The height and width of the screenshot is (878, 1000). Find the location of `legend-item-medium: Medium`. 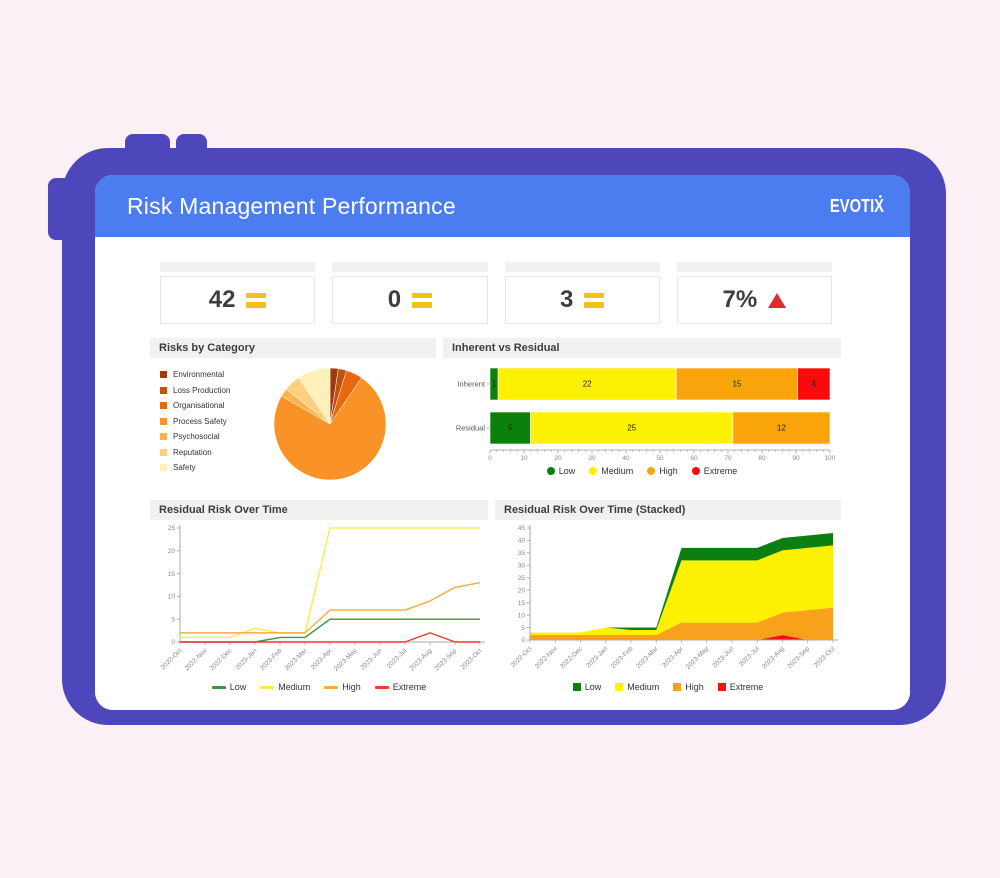

legend-item-medium: Medium is located at coordinates (285, 687).